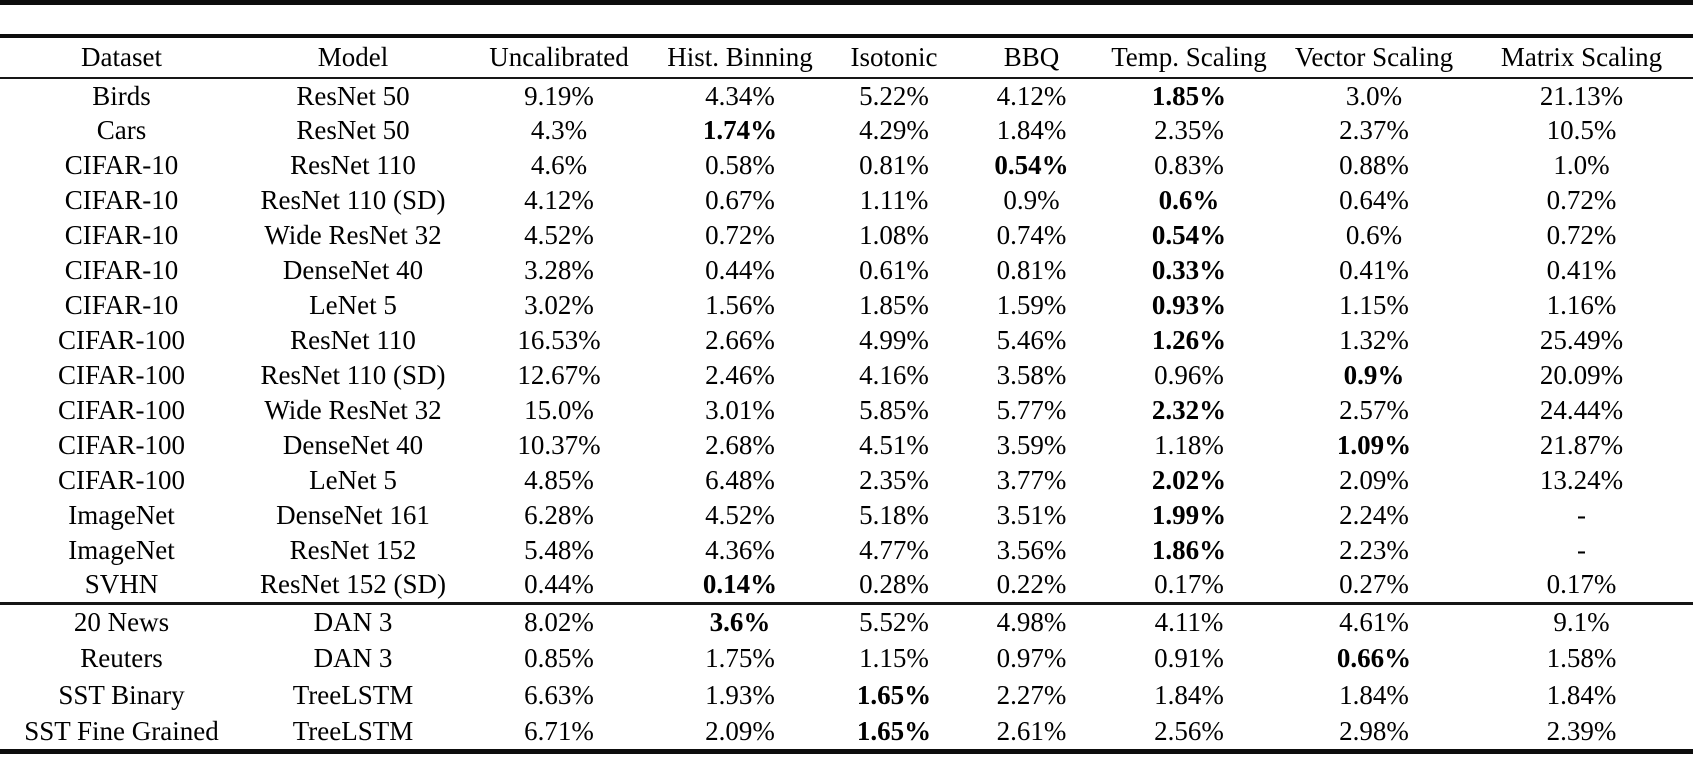  I want to click on value-cell: 3.0%, so click(1374, 95).